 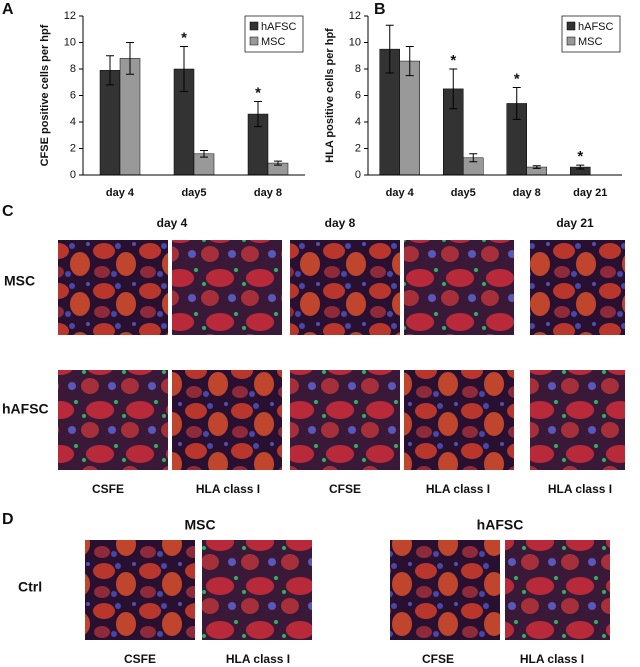 I want to click on day-label: day 8, so click(x=340, y=223).